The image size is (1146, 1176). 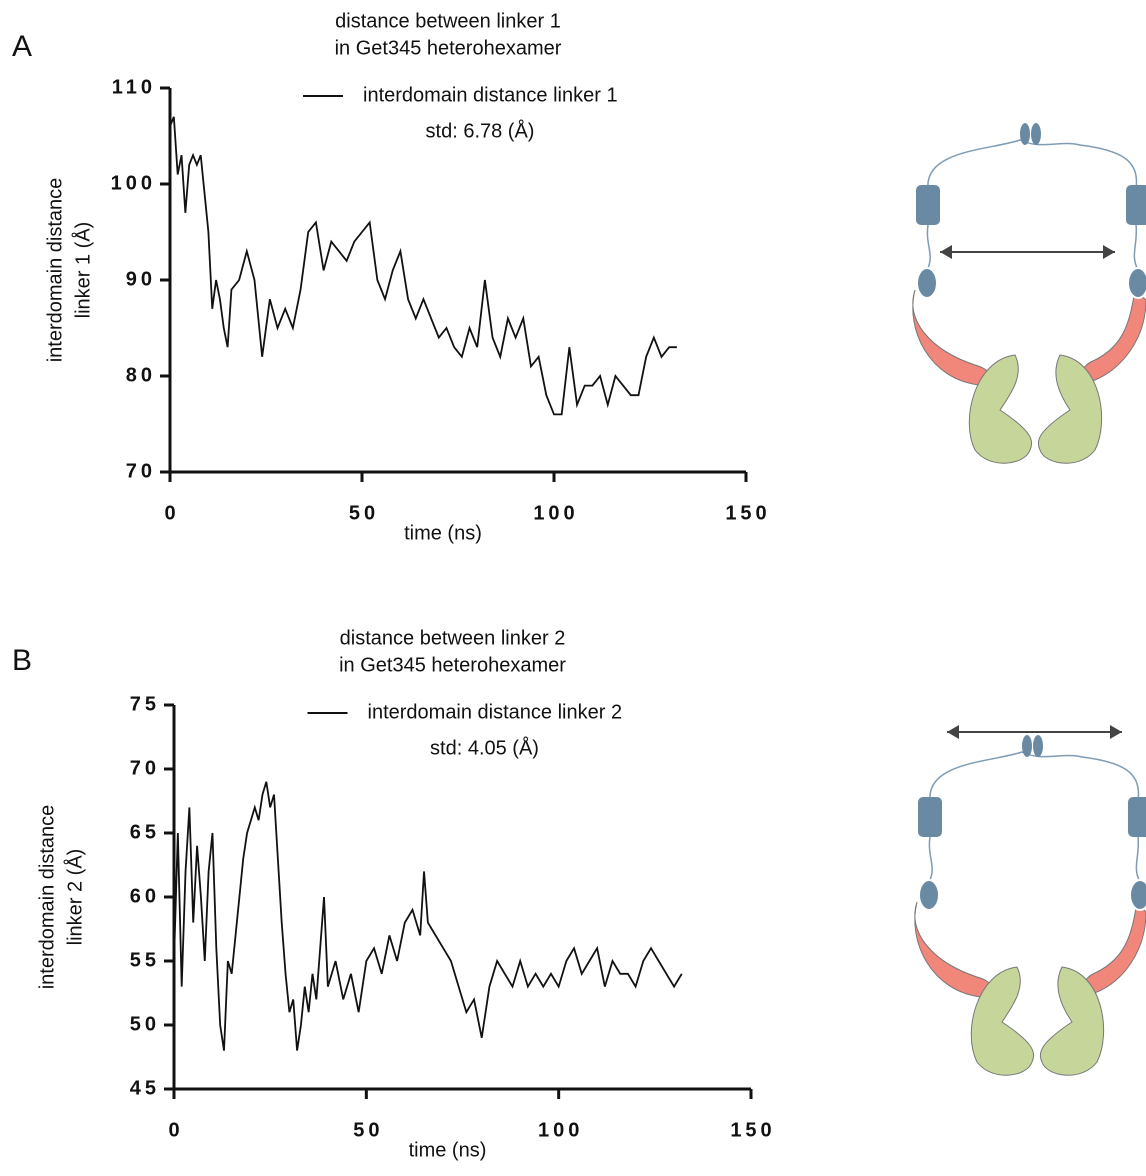 What do you see at coordinates (145, 1024) in the screenshot?
I see `y-tick-label: 50` at bounding box center [145, 1024].